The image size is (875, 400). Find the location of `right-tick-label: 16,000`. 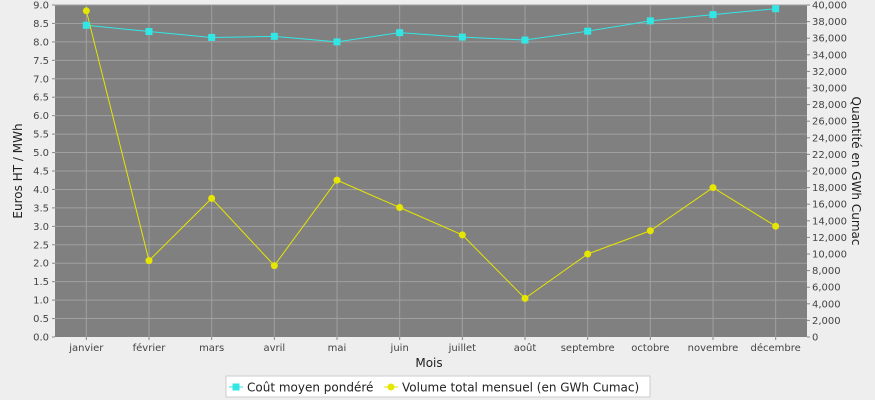

right-tick-label: 16,000 is located at coordinates (829, 205).